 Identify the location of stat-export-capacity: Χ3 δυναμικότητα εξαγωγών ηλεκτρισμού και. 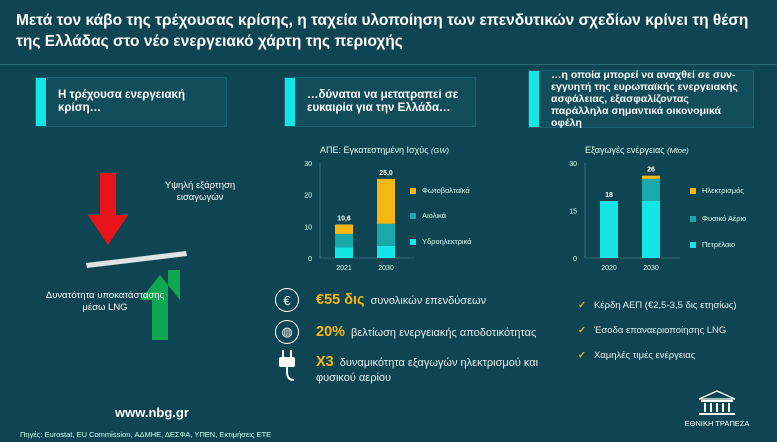
(427, 362).